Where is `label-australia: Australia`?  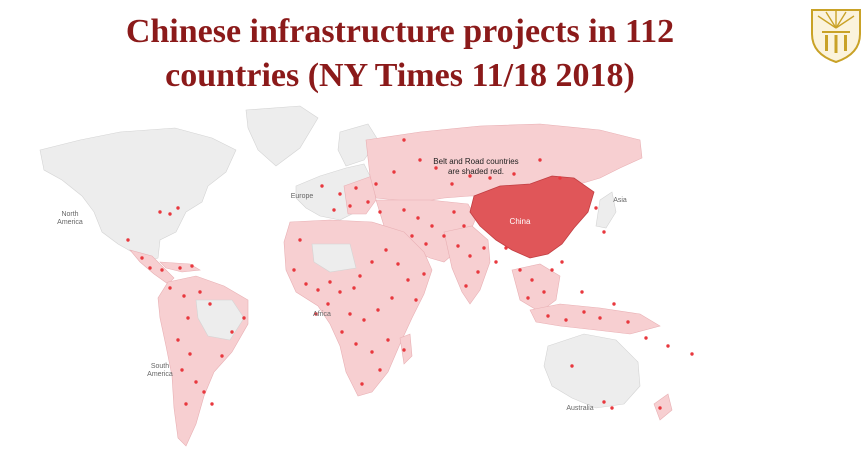 label-australia: Australia is located at coordinates (579, 408).